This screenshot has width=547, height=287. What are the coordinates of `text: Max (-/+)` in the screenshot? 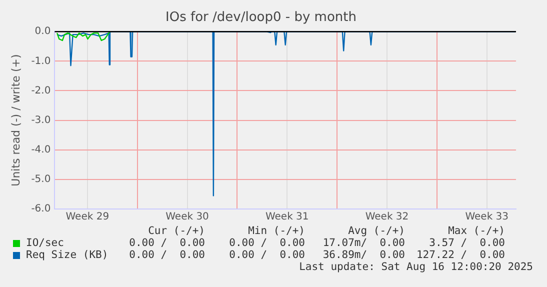 It's located at (476, 231).